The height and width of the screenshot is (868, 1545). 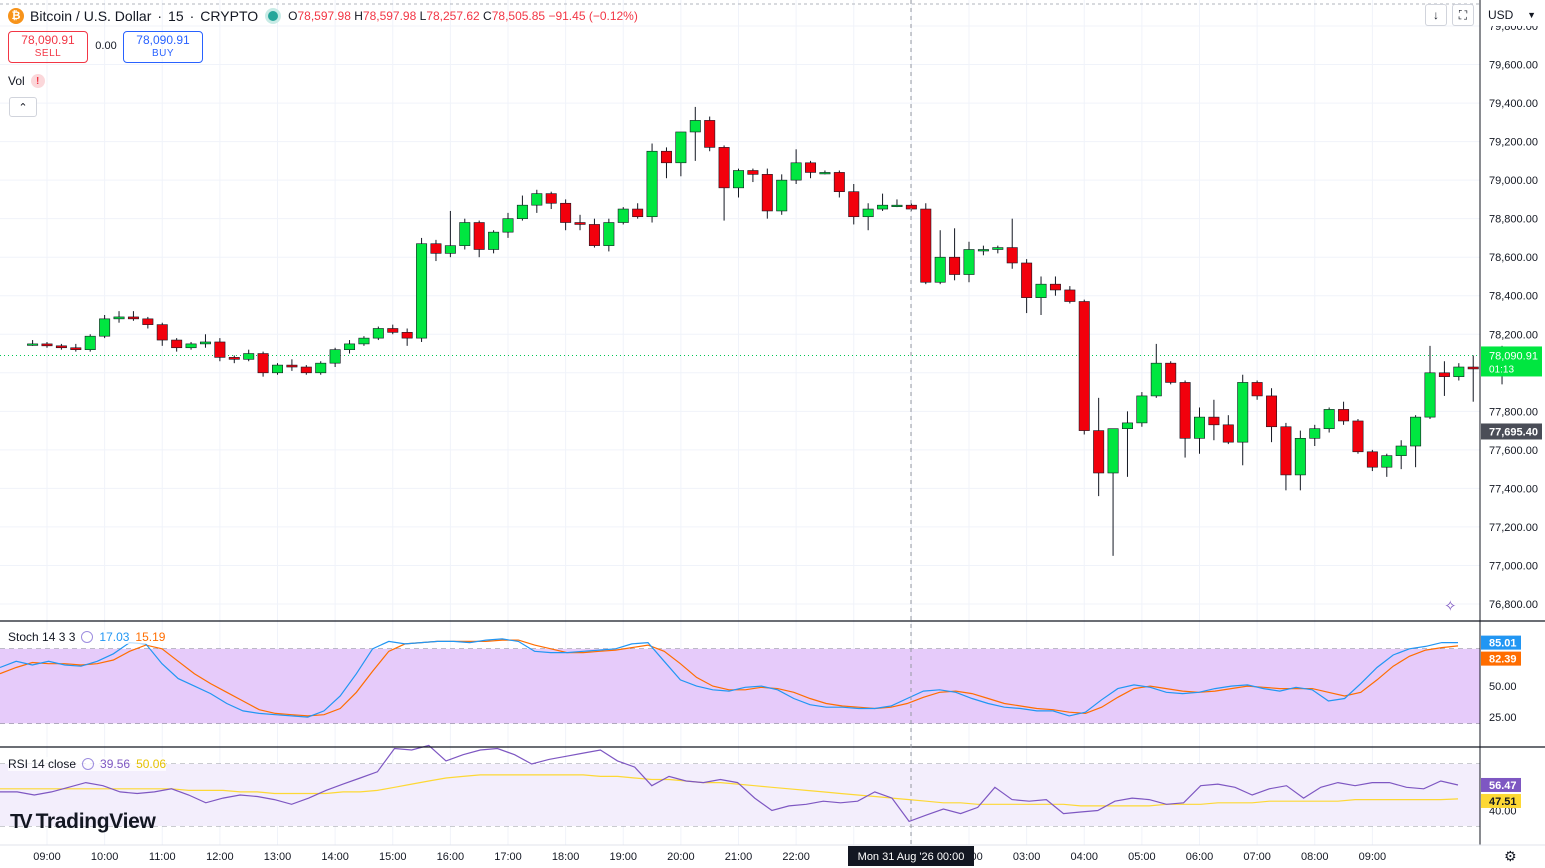 I want to click on gear-icon: ⚙, so click(x=1510, y=856).